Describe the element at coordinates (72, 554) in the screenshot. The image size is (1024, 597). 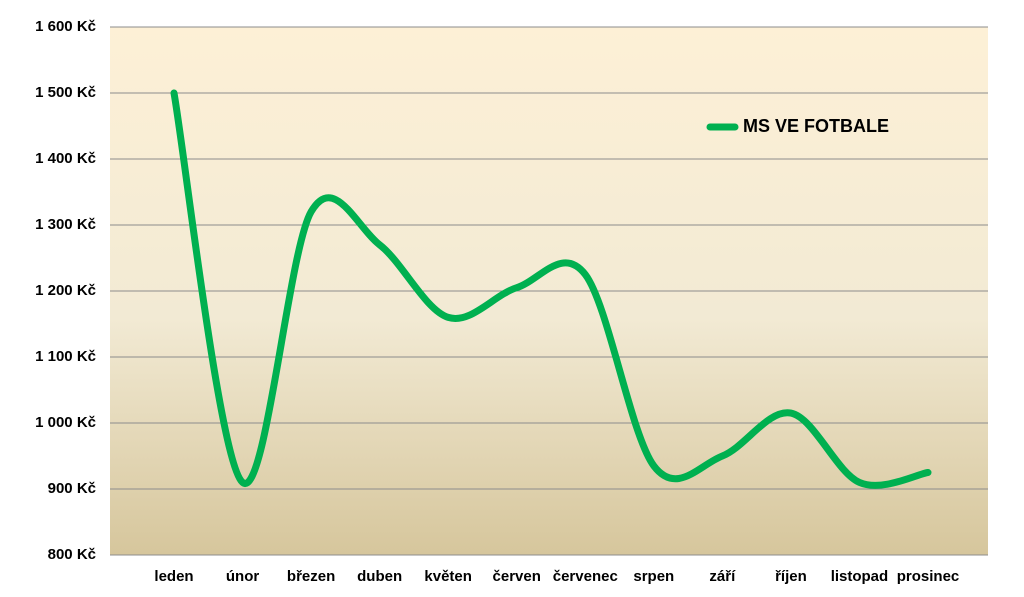
I see `y-tick-label: 800 Kč` at that location.